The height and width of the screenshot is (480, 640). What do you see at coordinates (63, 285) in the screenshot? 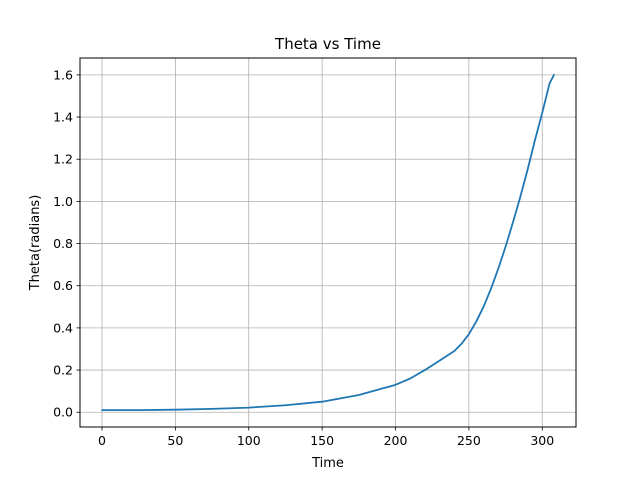
I see `y-tick-label: 0.6` at bounding box center [63, 285].